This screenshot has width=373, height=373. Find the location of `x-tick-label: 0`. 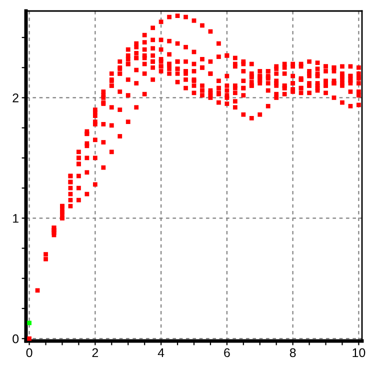

x-tick-label: 0 is located at coordinates (29, 353).